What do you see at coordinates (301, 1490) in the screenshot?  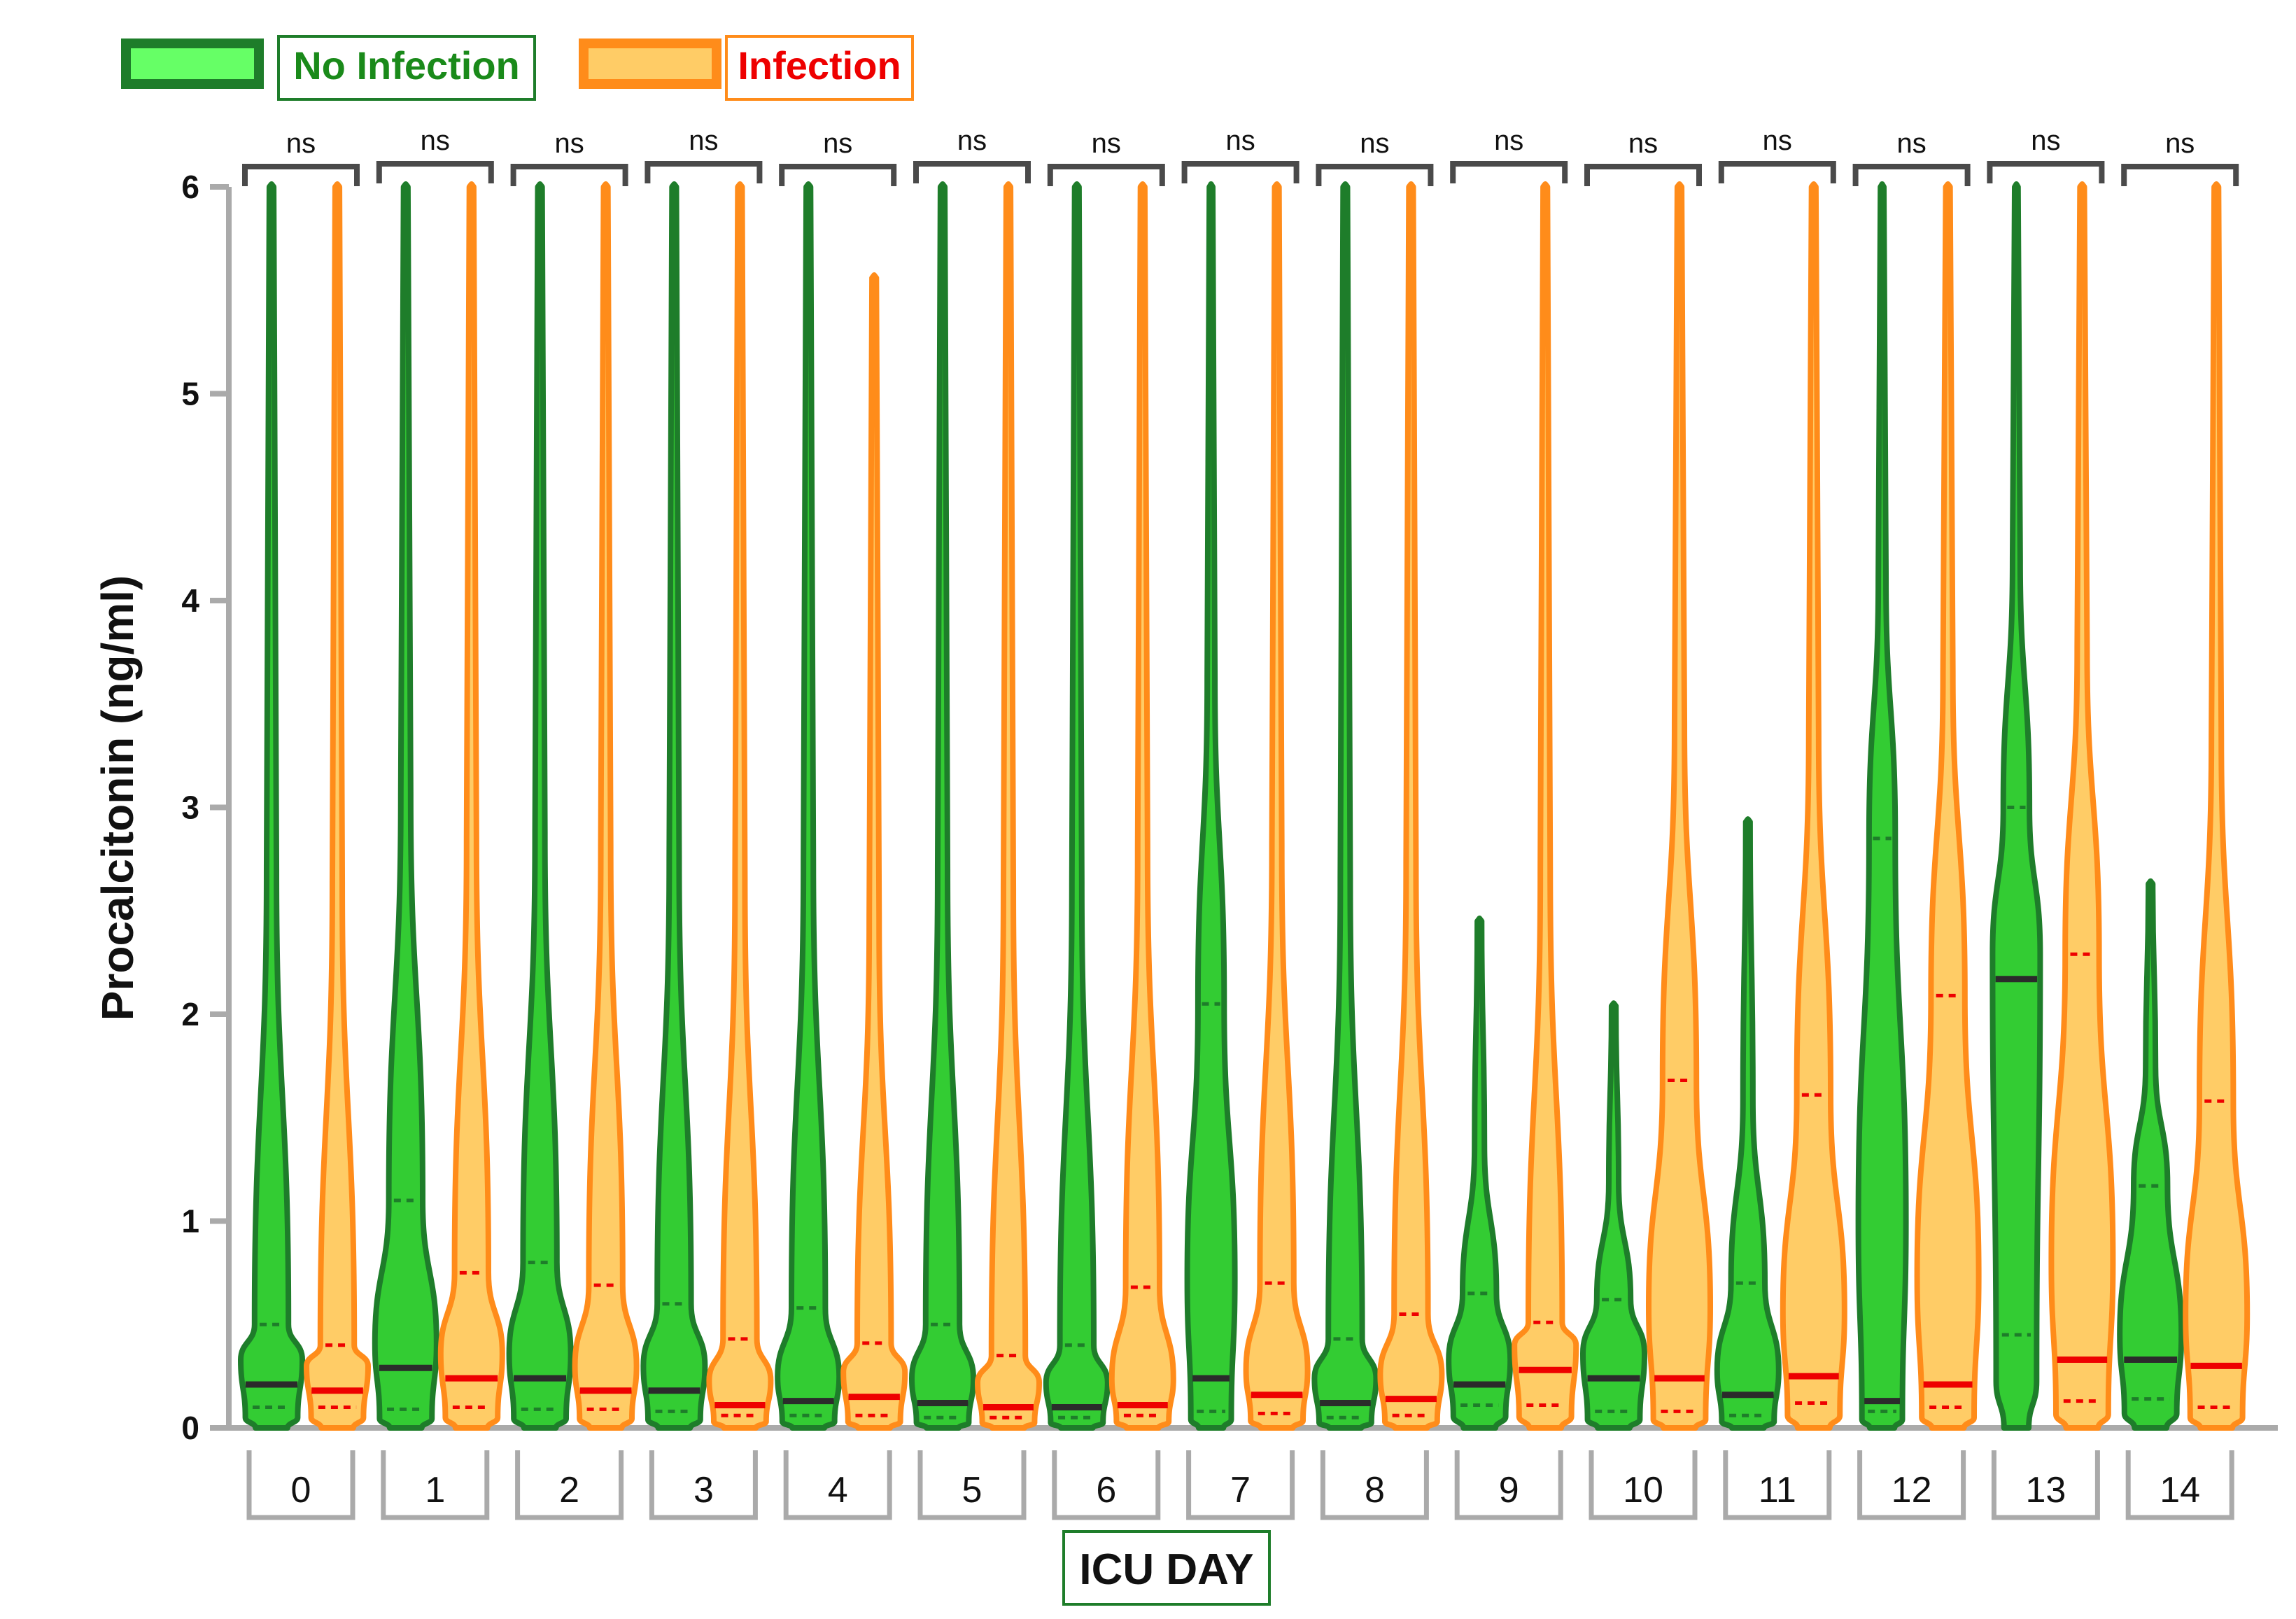 I see `x-tick-label-day-0: 0` at bounding box center [301, 1490].